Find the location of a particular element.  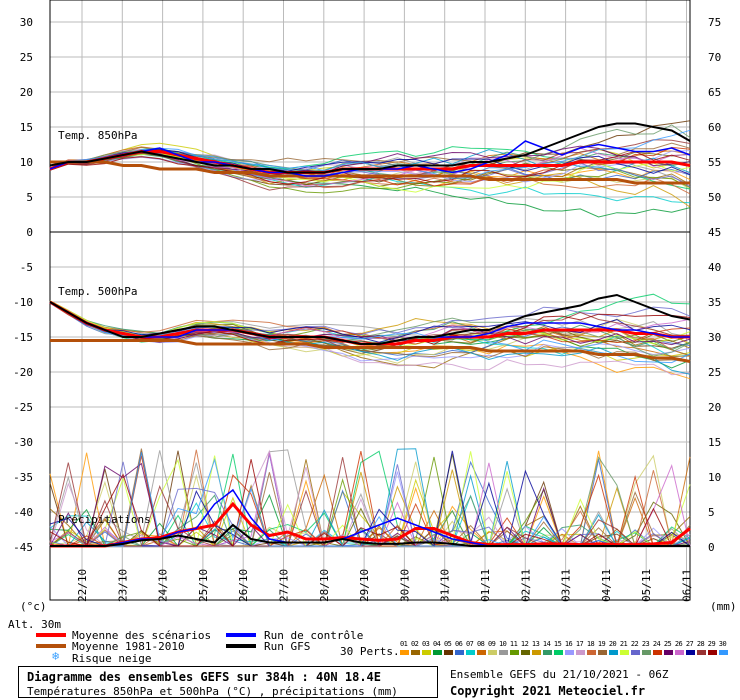

y-tick-right: 60 is located at coordinates (714, 127).